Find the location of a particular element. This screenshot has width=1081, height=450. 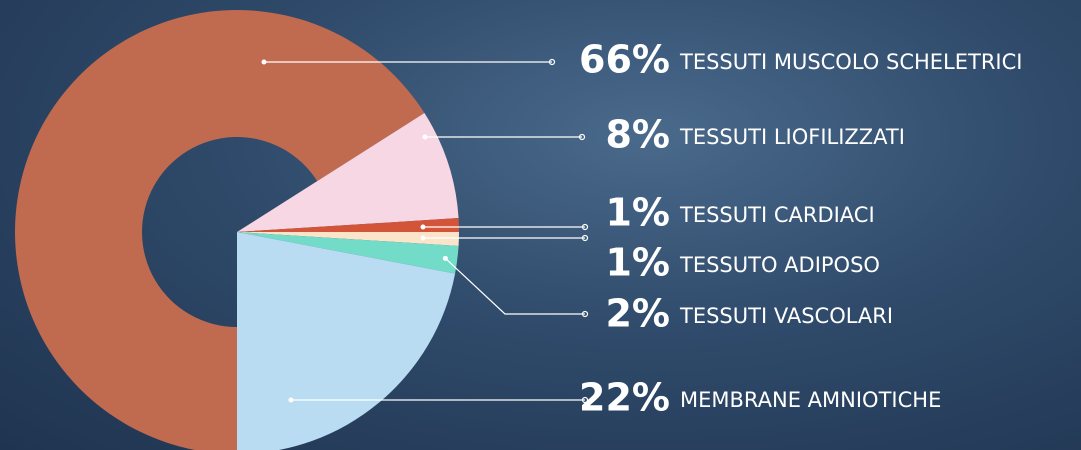

value-label: 66% is located at coordinates (624, 60).